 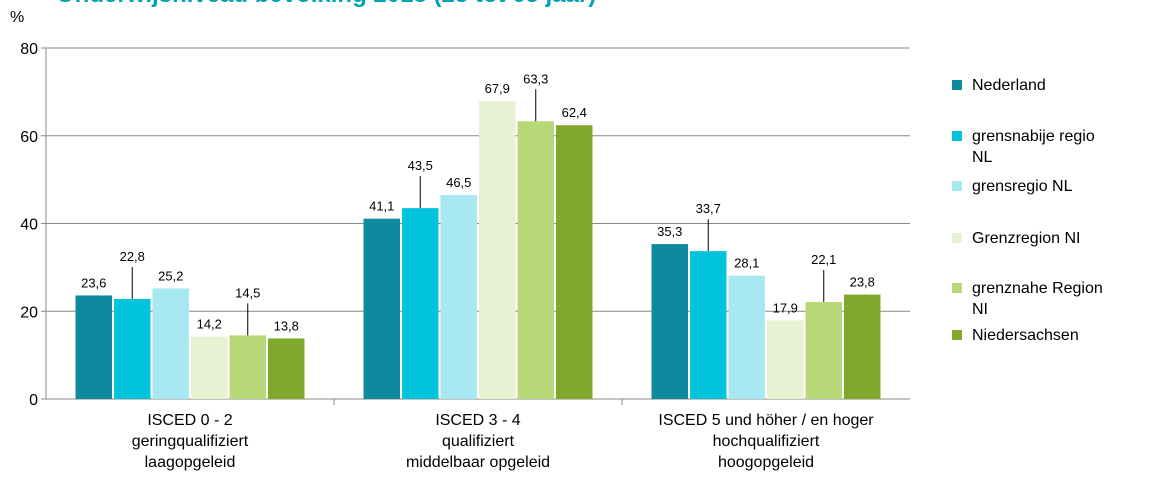 What do you see at coordinates (766, 462) in the screenshot?
I see `x-tick-label: hoogopgeleid` at bounding box center [766, 462].